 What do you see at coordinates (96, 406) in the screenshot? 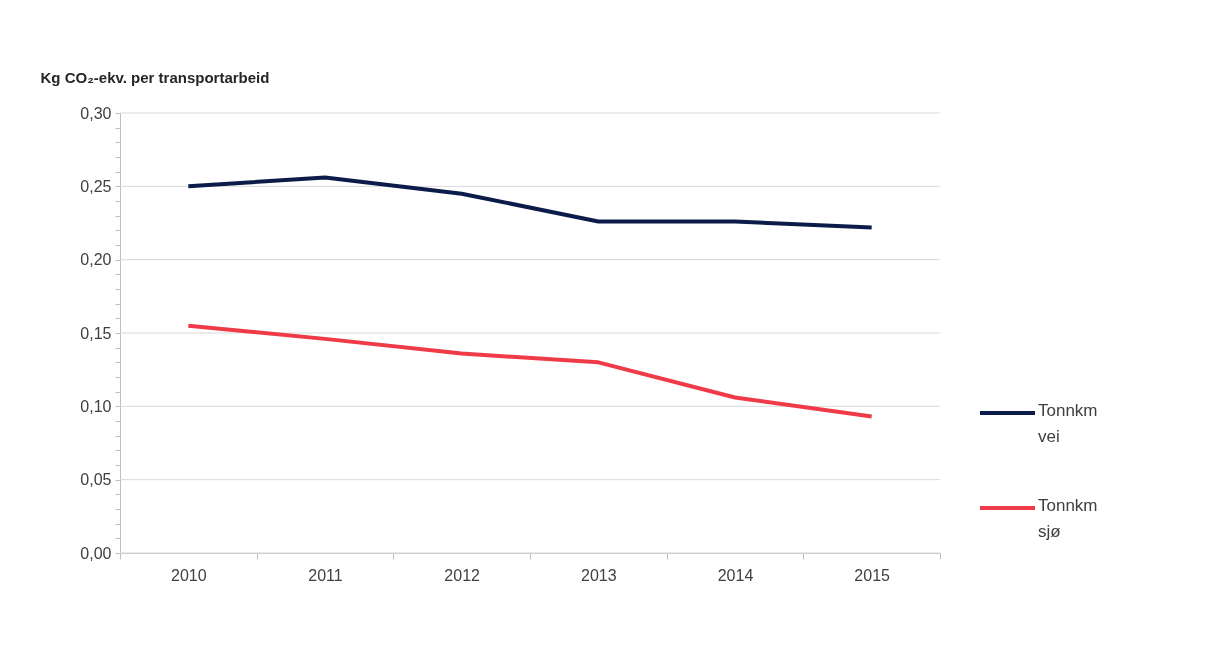
I see `y-tick-label: 0,10` at bounding box center [96, 406].